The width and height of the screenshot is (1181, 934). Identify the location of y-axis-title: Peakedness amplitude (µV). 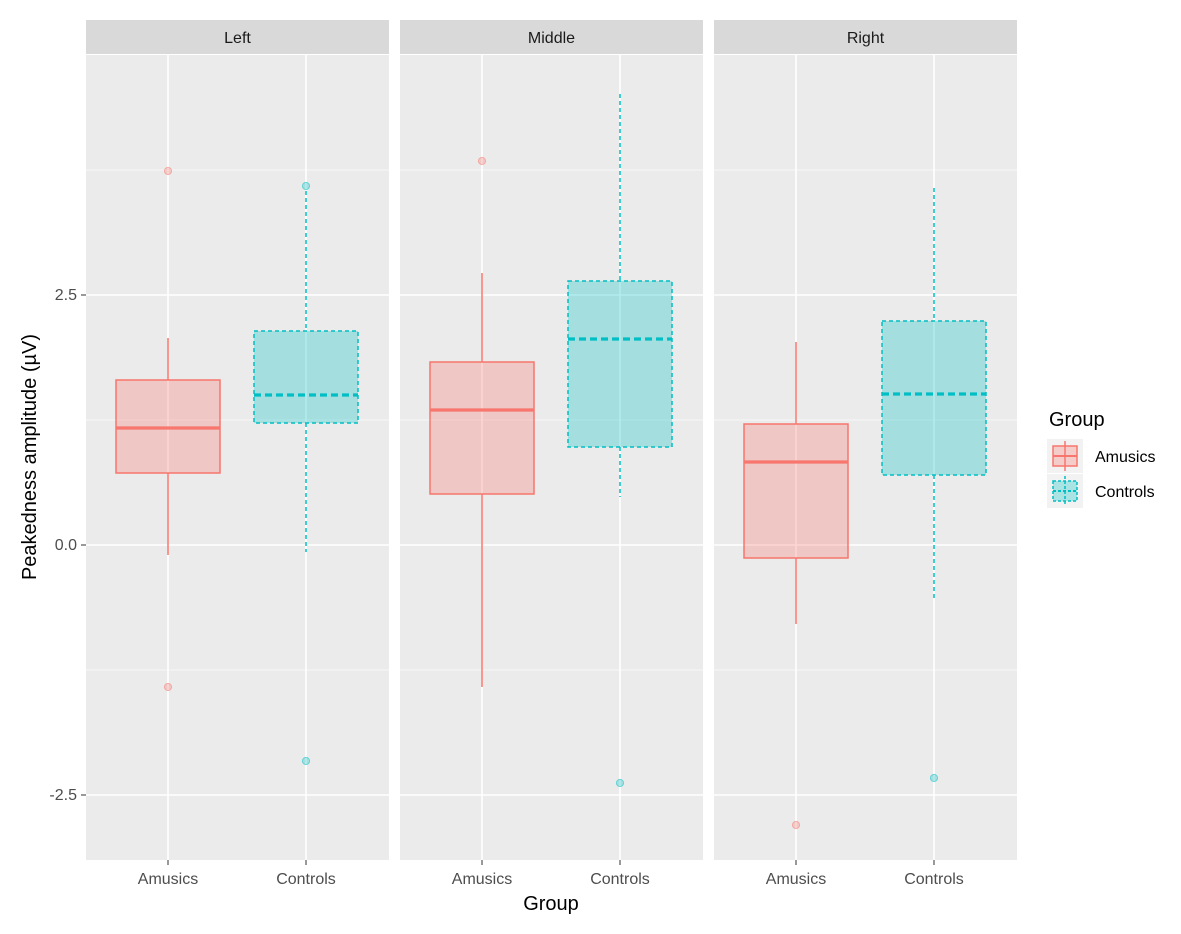
(30, 457).